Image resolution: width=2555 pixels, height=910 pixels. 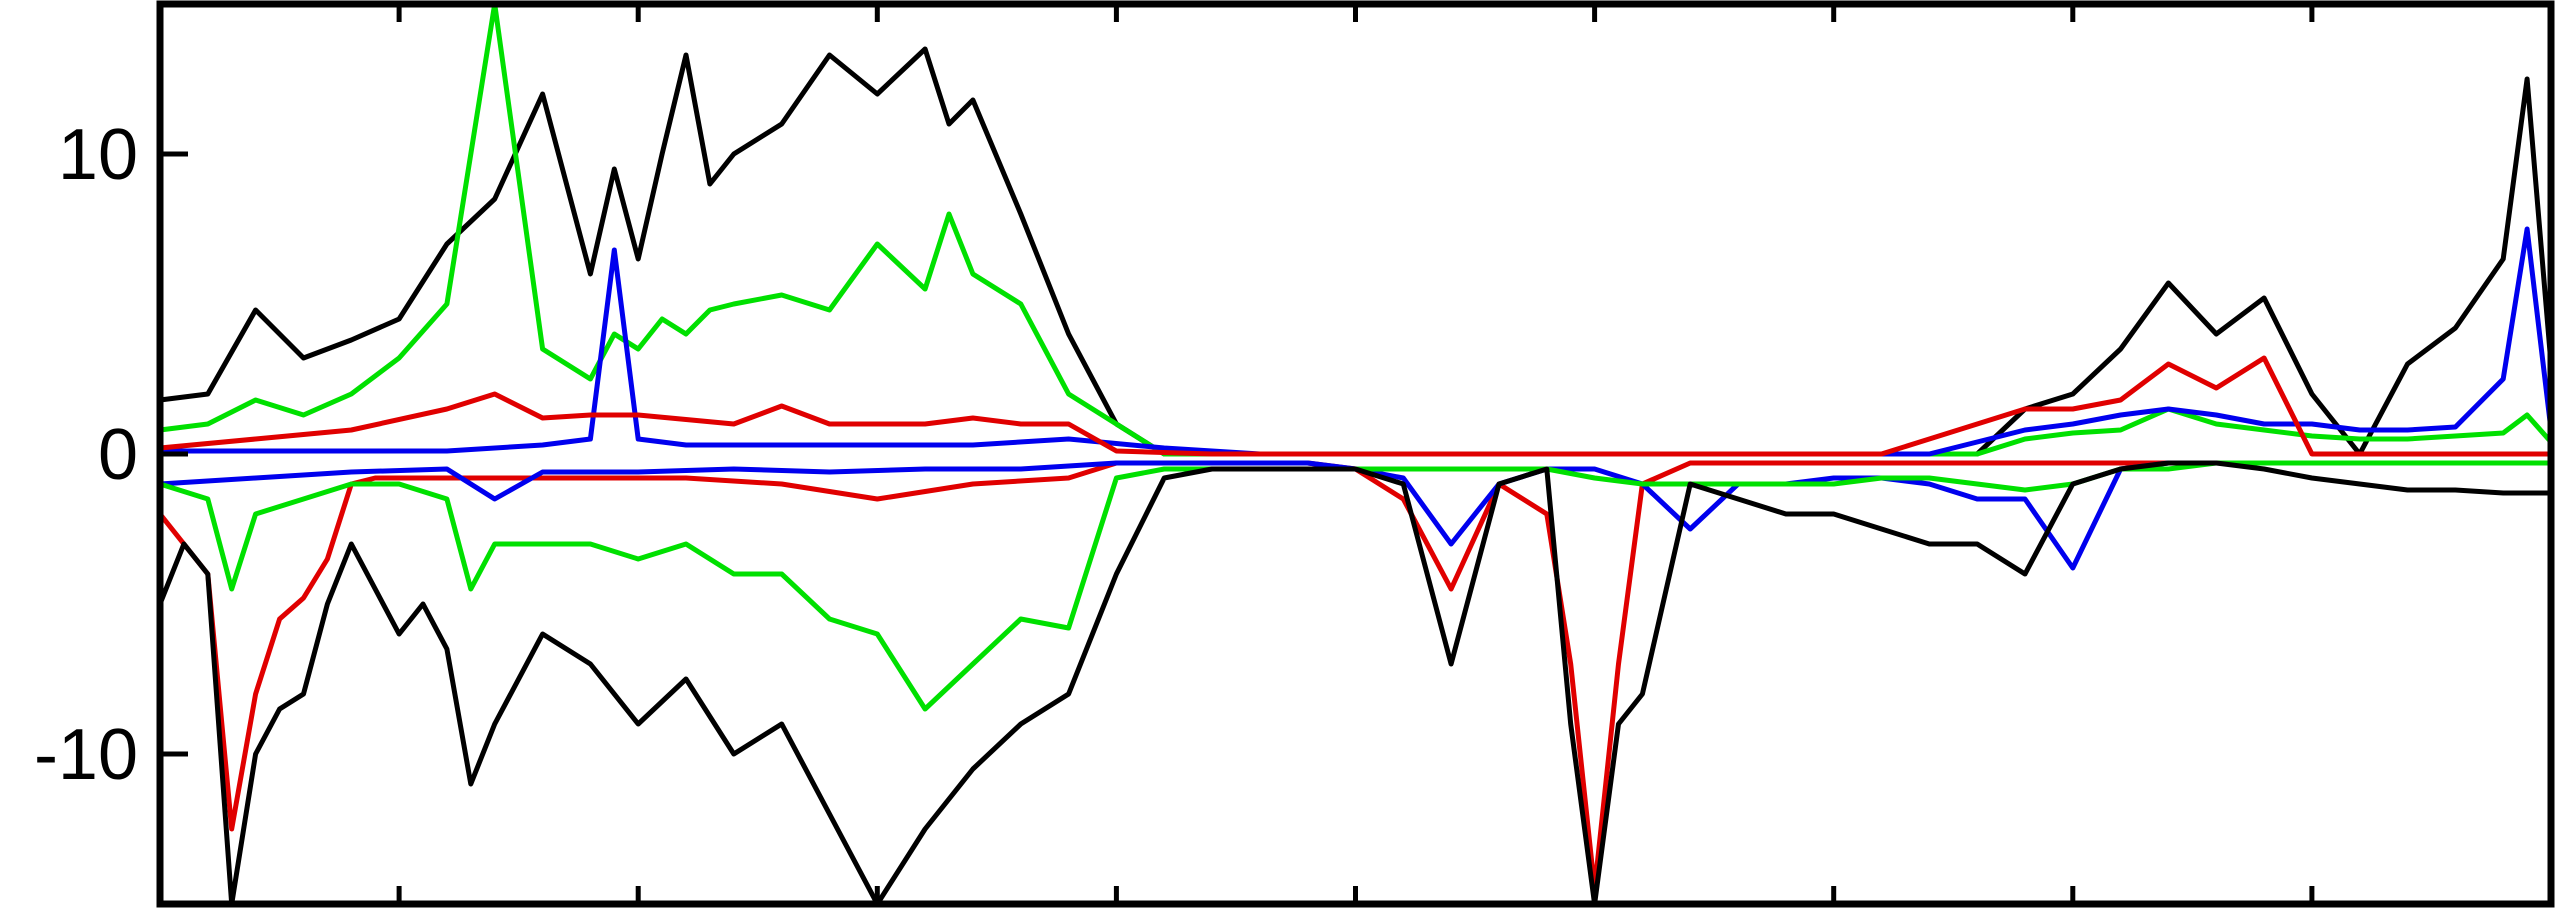 I want to click on y-tick-label: 10, so click(x=98, y=155).